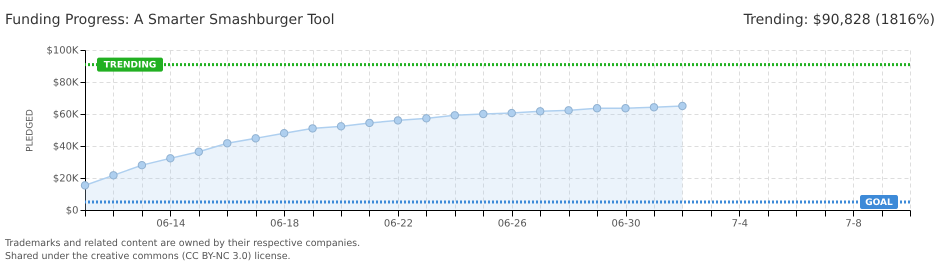 The width and height of the screenshot is (940, 270). What do you see at coordinates (838, 20) in the screenshot?
I see `chart-subtitle: Trending: $90,828 (1816%)` at bounding box center [838, 20].